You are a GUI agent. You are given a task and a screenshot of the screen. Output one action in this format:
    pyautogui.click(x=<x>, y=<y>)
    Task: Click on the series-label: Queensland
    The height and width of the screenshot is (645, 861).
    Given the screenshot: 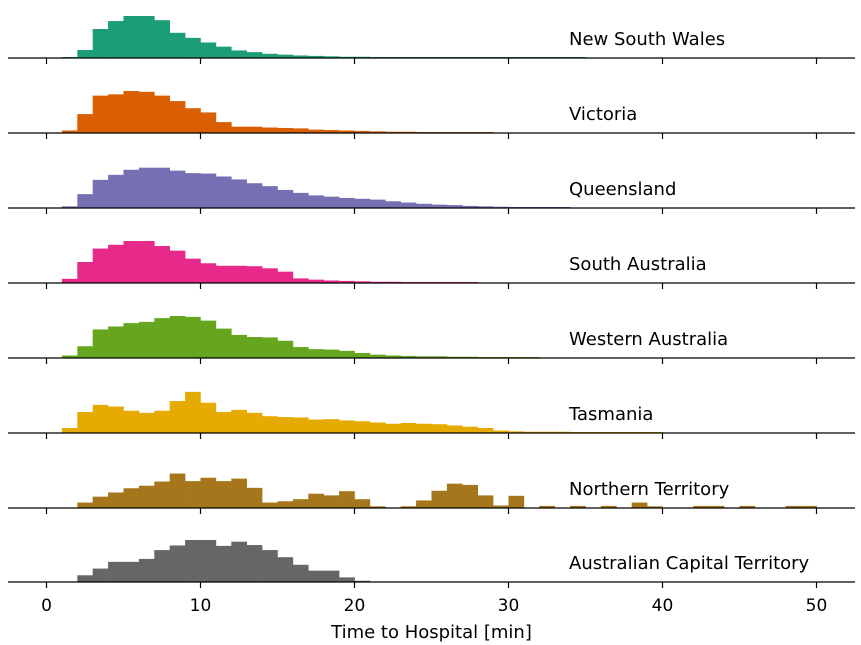 What is the action you would take?
    pyautogui.click(x=622, y=189)
    